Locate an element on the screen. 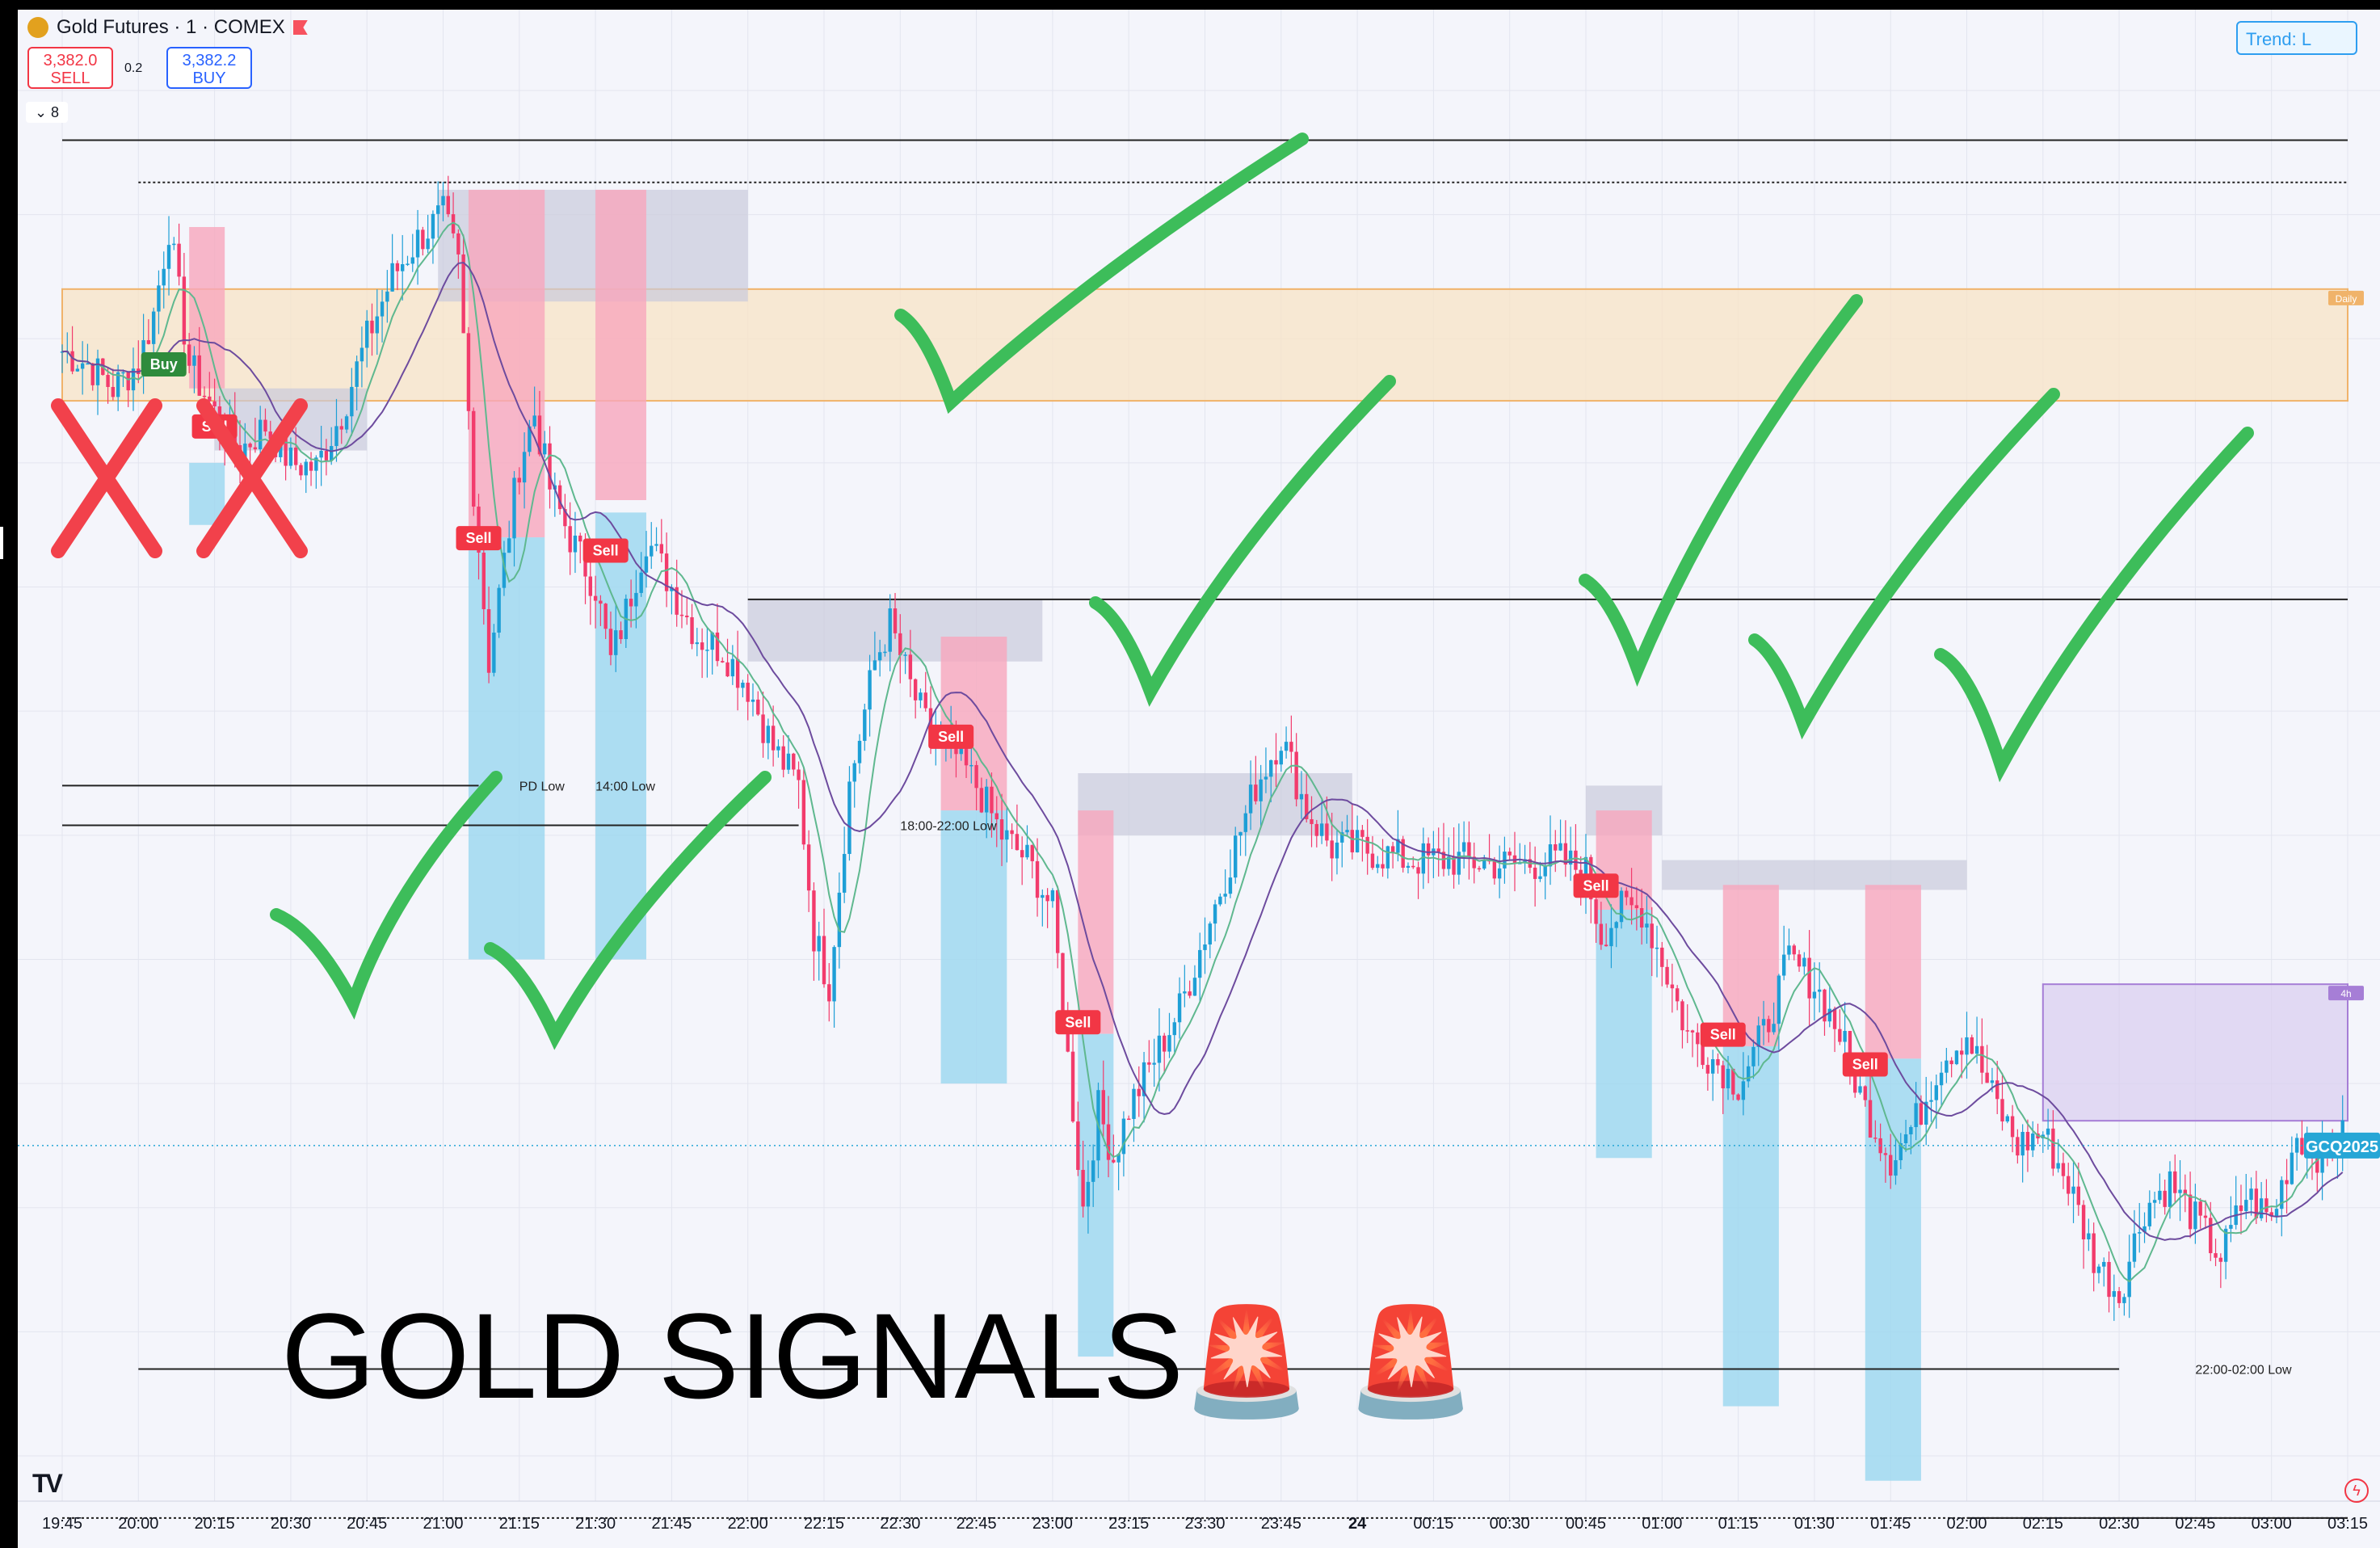 This screenshot has width=2380, height=1548. bolt-icon: ϟ is located at coordinates (2356, 1491).